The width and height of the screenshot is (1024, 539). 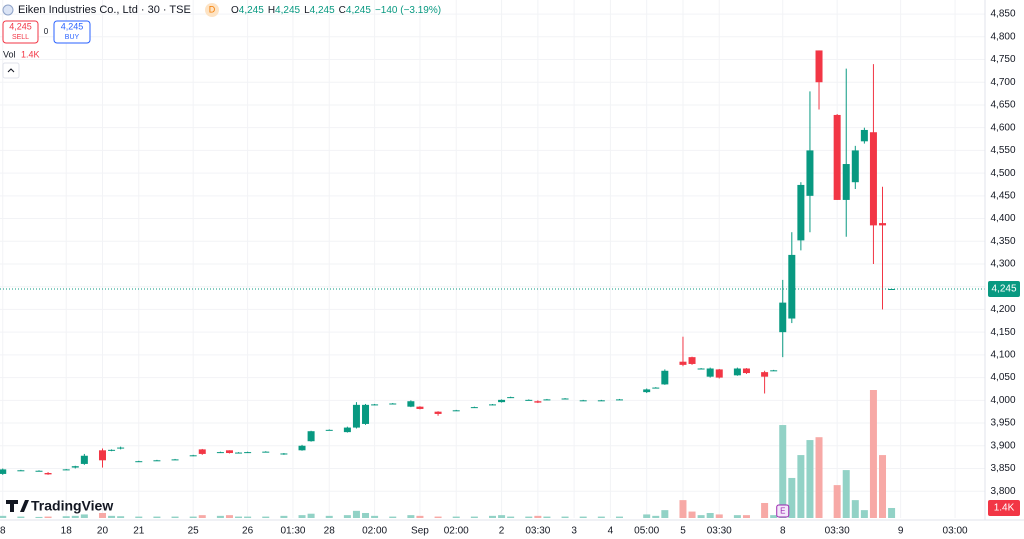 I want to click on spread: 0, so click(x=46, y=31).